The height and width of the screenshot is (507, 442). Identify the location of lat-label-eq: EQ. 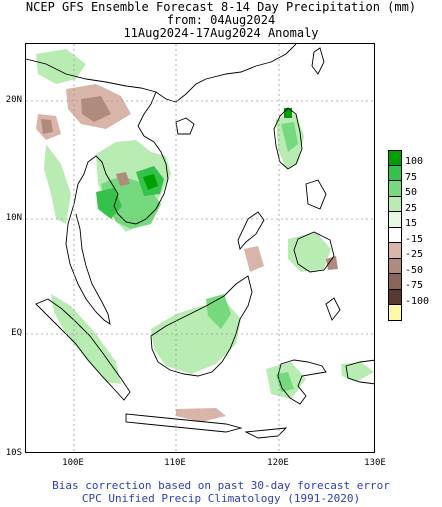
(16, 333).